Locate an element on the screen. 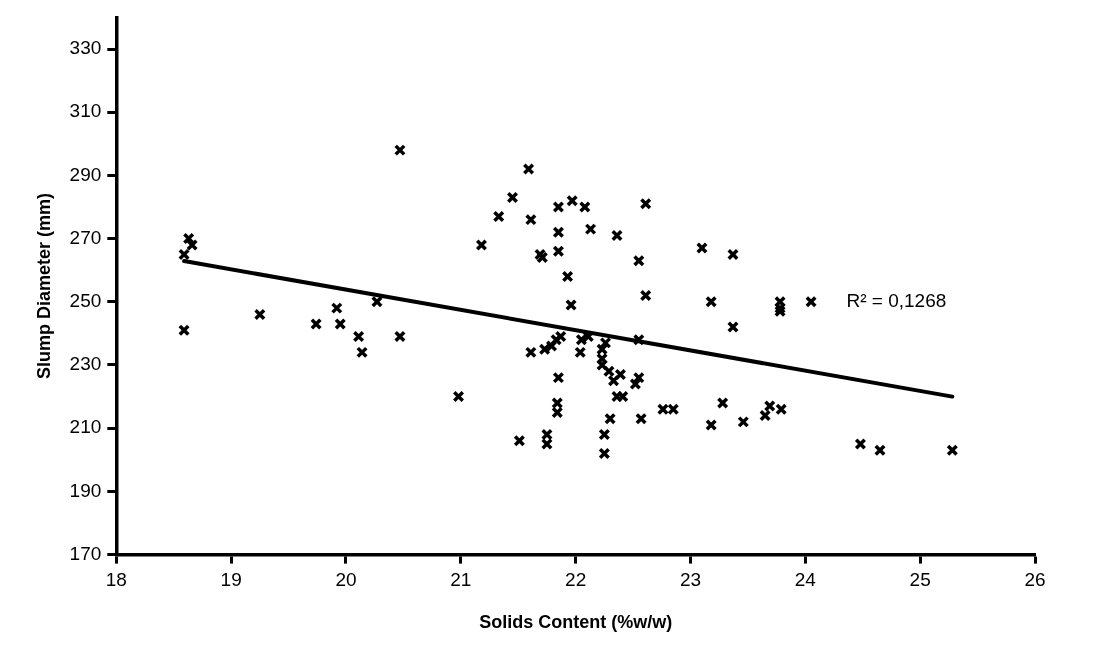  x-axis-title: Solids Content (%w/w) is located at coordinates (576, 622).